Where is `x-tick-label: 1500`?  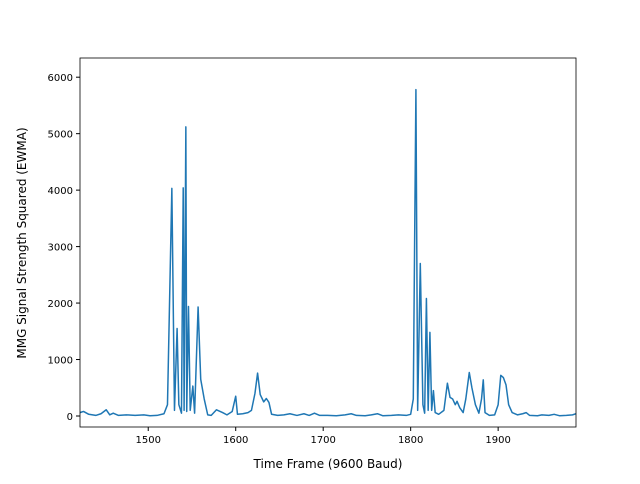
x-tick-label: 1500 is located at coordinates (148, 440).